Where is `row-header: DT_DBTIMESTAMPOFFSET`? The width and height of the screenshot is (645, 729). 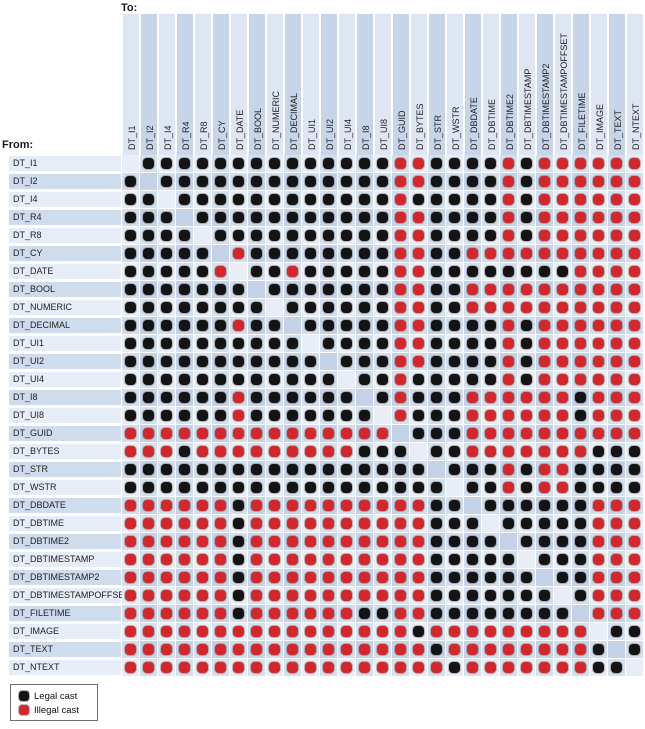 row-header: DT_DBTIMESTAMPOFFSET is located at coordinates (69, 596).